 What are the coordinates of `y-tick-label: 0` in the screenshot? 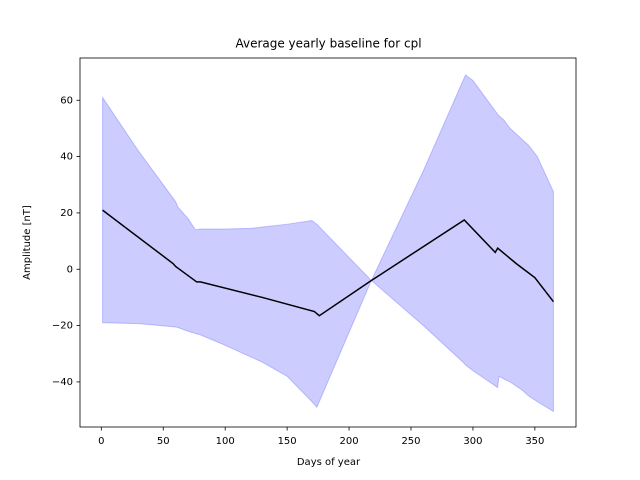 It's located at (70, 269).